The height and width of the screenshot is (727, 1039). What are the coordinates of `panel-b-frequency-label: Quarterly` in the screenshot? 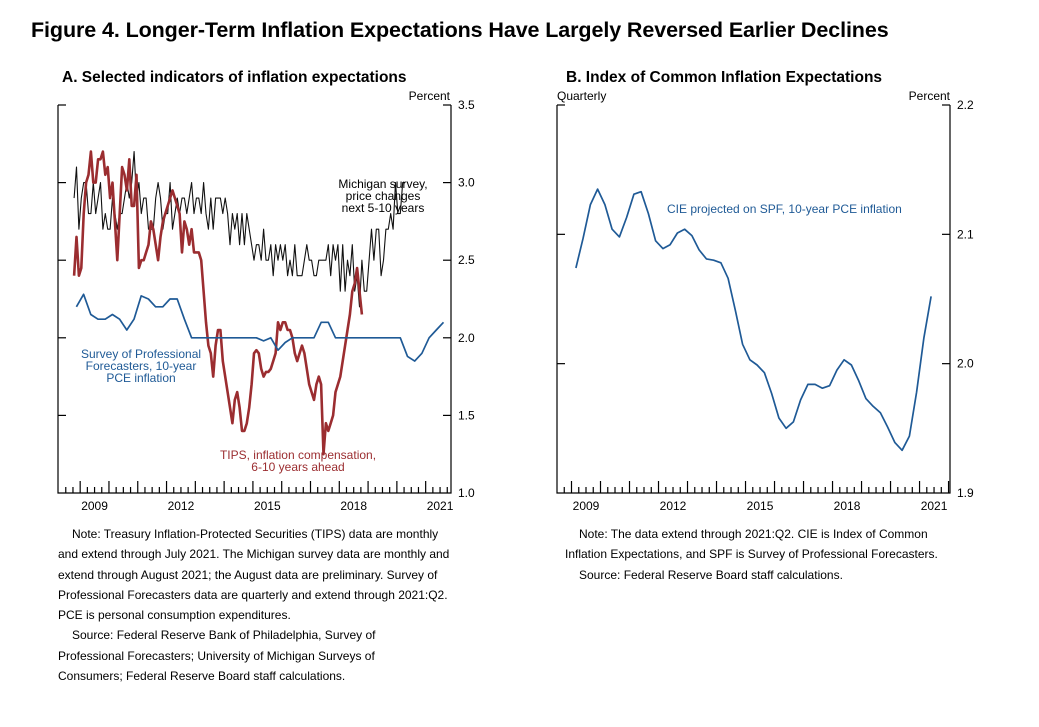 It's located at (581, 96).